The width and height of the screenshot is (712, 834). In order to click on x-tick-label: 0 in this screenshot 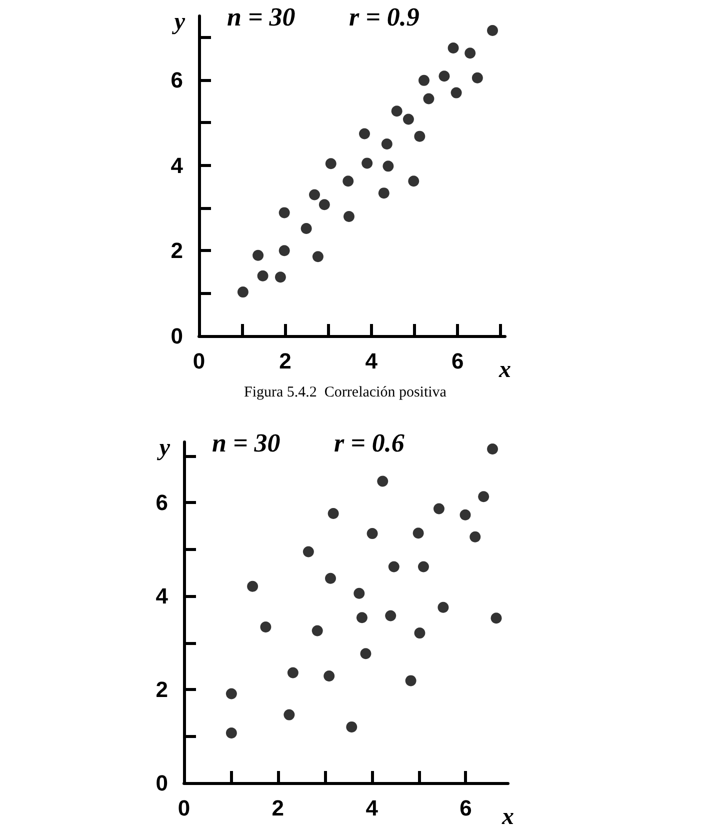, I will do `click(199, 361)`.